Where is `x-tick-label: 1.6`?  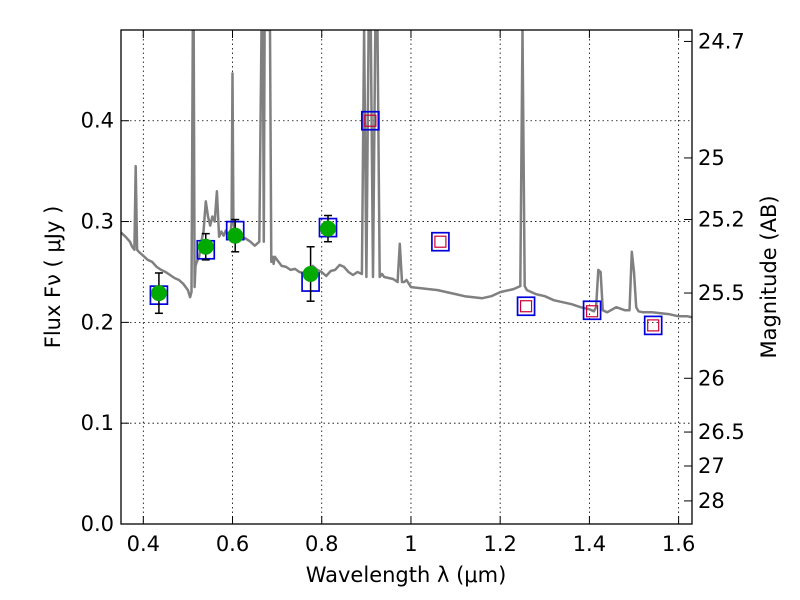
x-tick-label: 1.6 is located at coordinates (678, 544).